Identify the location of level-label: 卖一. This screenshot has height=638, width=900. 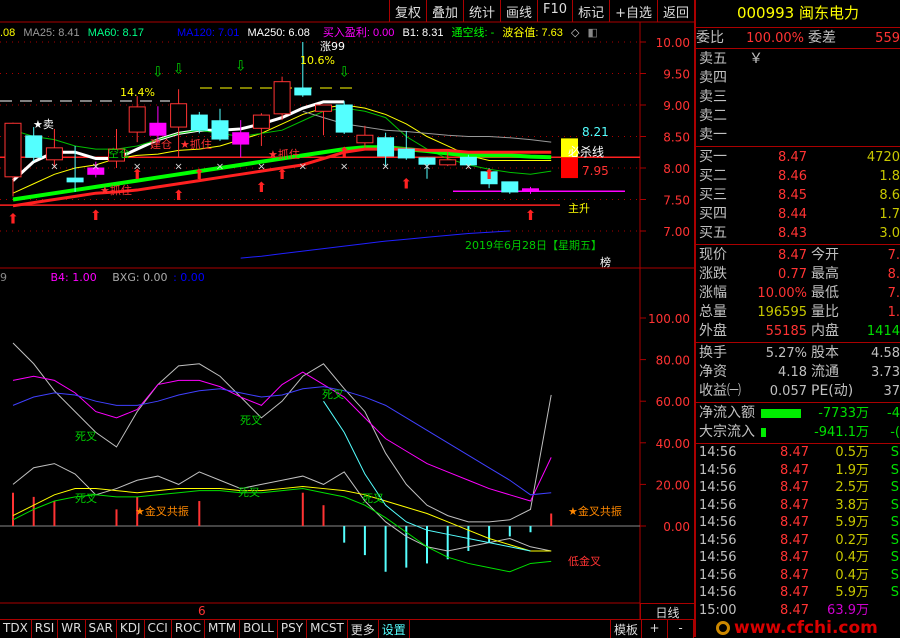
(713, 135).